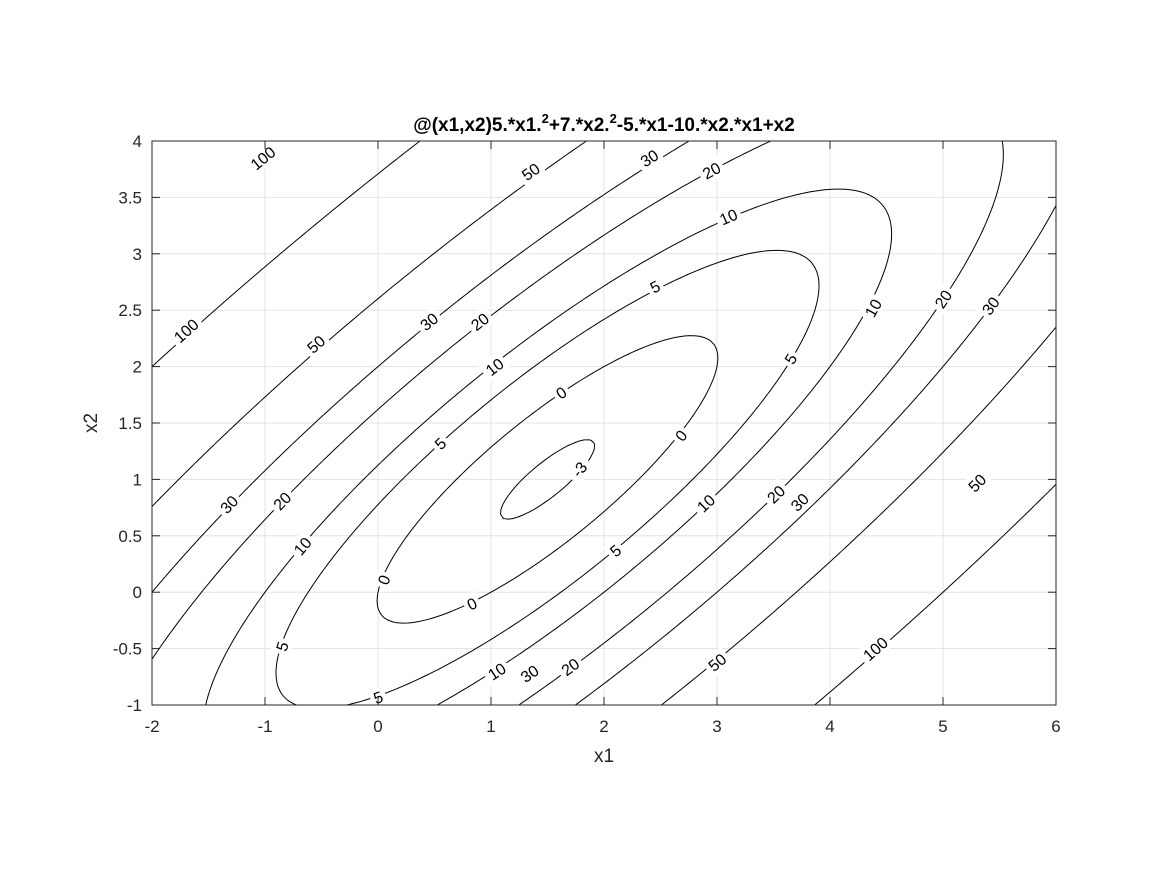 Image resolution: width=1167 pixels, height=875 pixels. Describe the element at coordinates (716, 726) in the screenshot. I see `x-tick-label: 3` at that location.